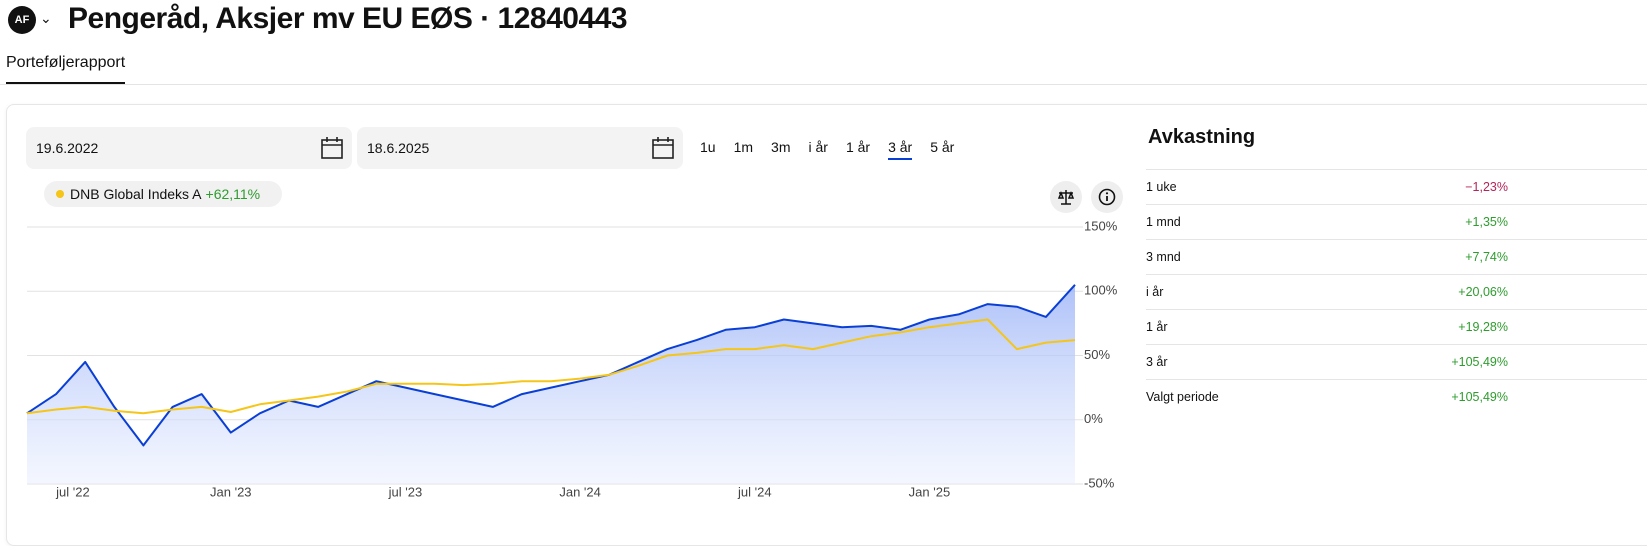  What do you see at coordinates (743, 147) in the screenshot?
I see `range-button: 1m` at bounding box center [743, 147].